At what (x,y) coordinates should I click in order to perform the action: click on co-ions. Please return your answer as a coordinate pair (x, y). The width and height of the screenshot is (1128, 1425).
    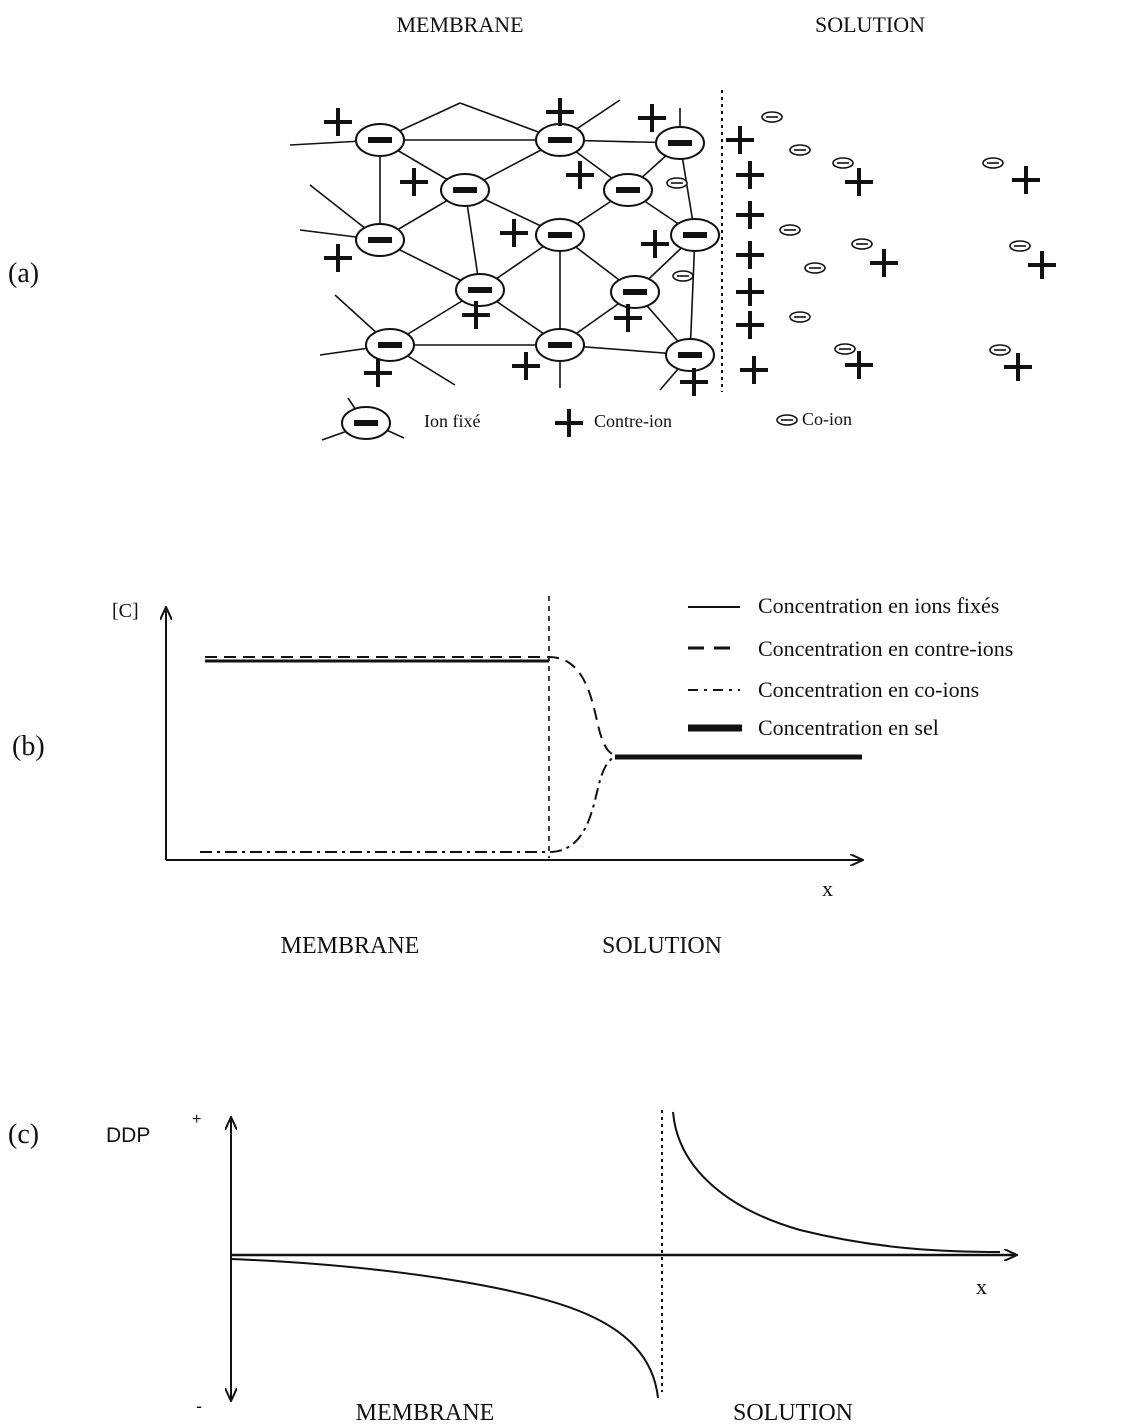
    Looking at the image, I should click on (848, 233).